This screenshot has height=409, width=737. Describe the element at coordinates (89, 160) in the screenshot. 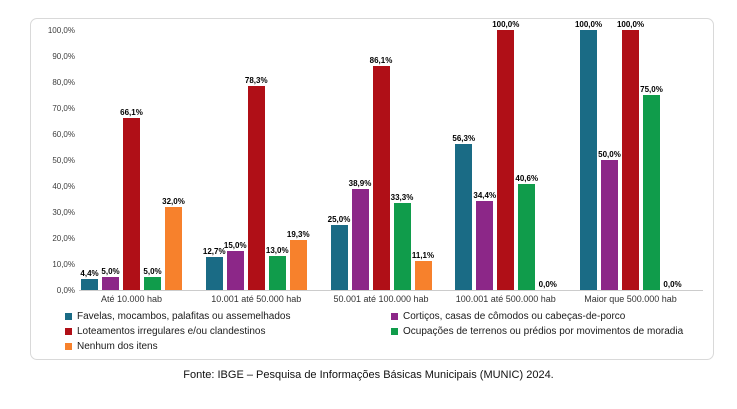

I see `bar-column: 4,4%` at that location.